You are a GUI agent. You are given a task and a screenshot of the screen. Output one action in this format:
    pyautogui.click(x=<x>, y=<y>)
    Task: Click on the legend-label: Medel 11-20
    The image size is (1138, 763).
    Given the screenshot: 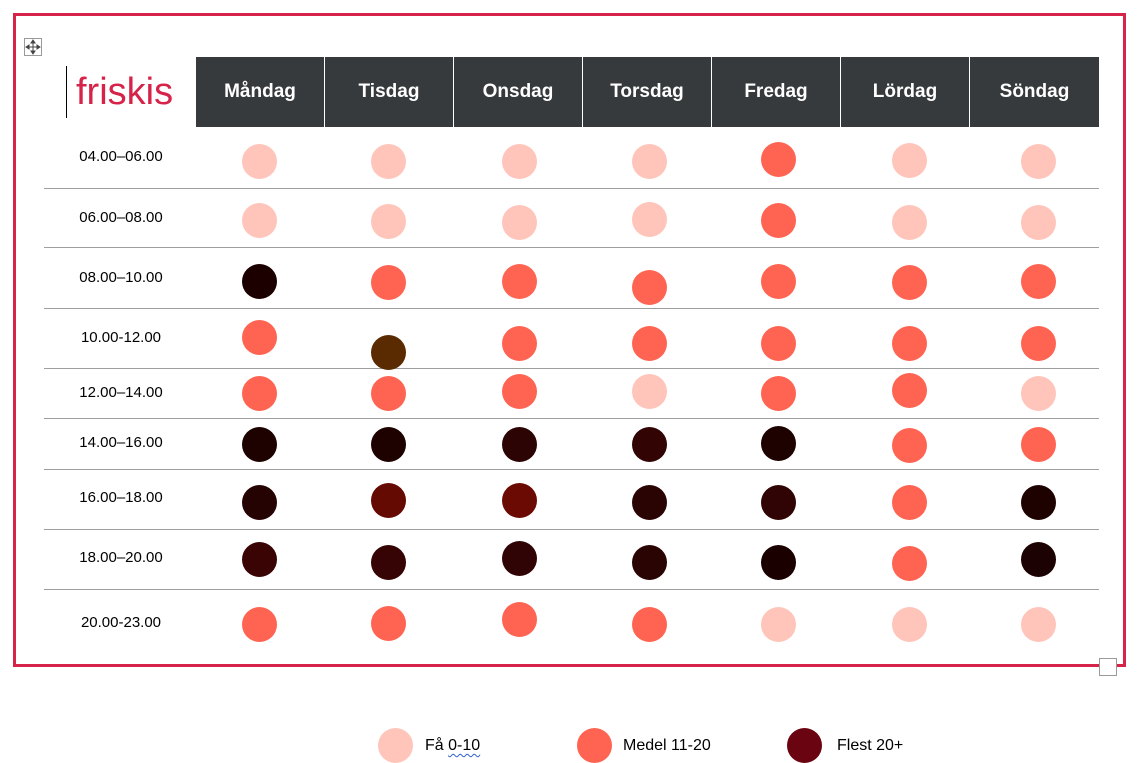 What is the action you would take?
    pyautogui.click(x=667, y=745)
    